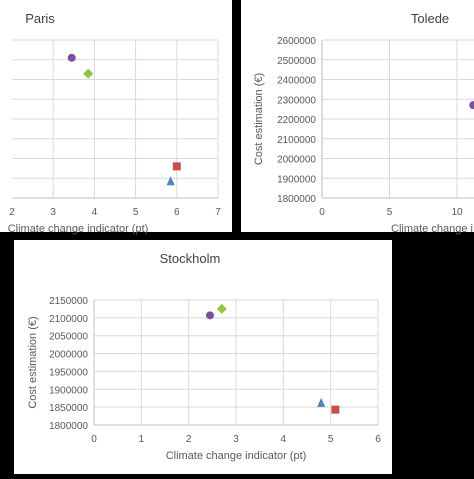  Describe the element at coordinates (40, 18) in the screenshot. I see `chart-title: Paris` at that location.